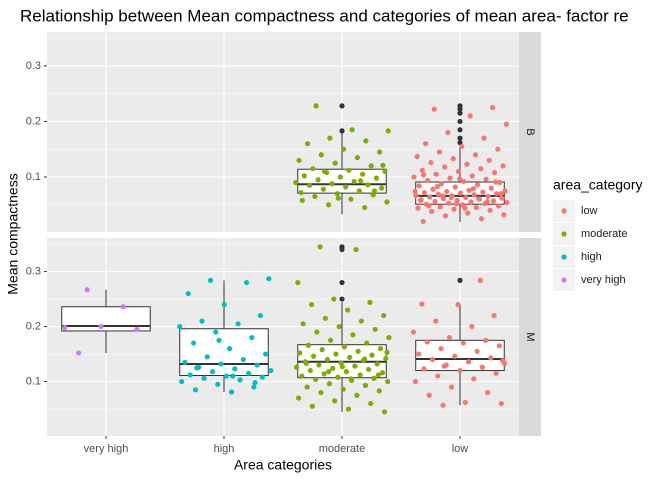 This screenshot has height=480, width=672. I want to click on y-tick-label: 0.2, so click(33, 326).